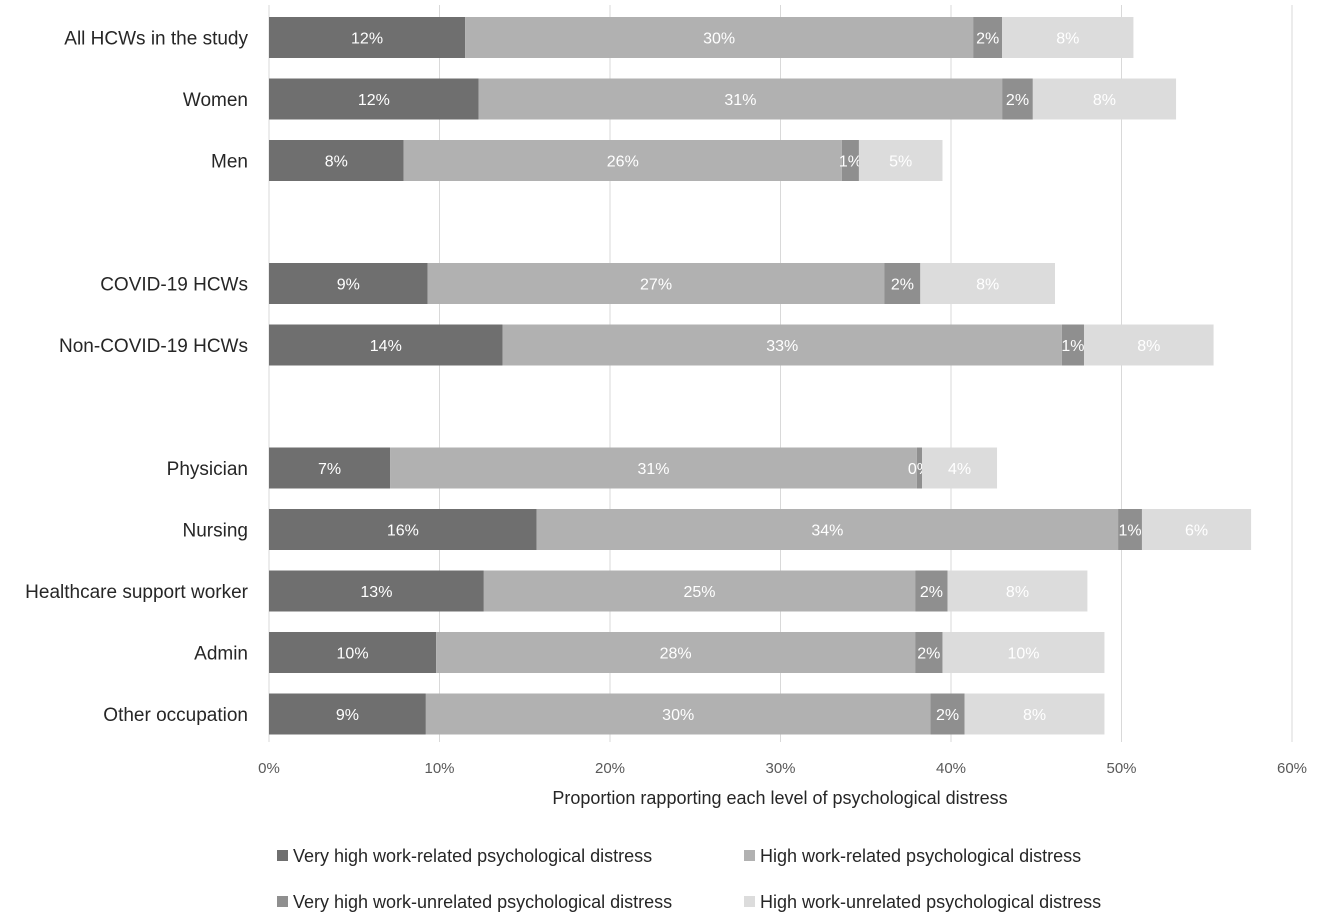 The width and height of the screenshot is (1317, 922). I want to click on category-label: Healthcare support worker, so click(136, 592).